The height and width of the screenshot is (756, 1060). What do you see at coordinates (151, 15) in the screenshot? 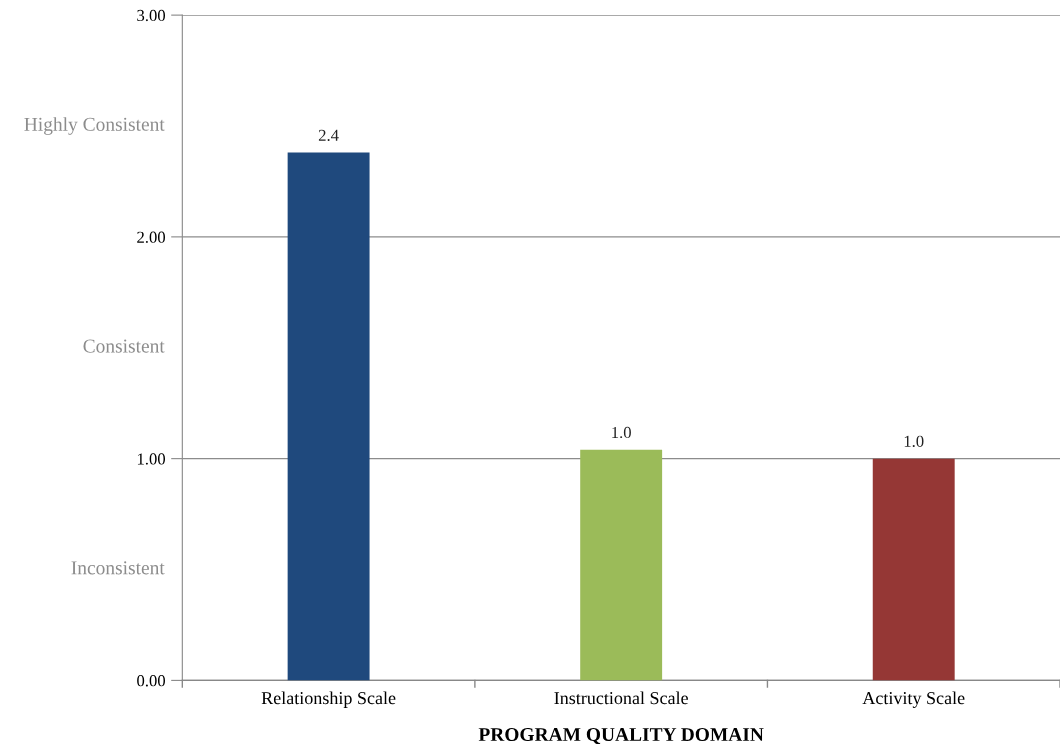
I see `y-tick-label: 3.00` at bounding box center [151, 15].